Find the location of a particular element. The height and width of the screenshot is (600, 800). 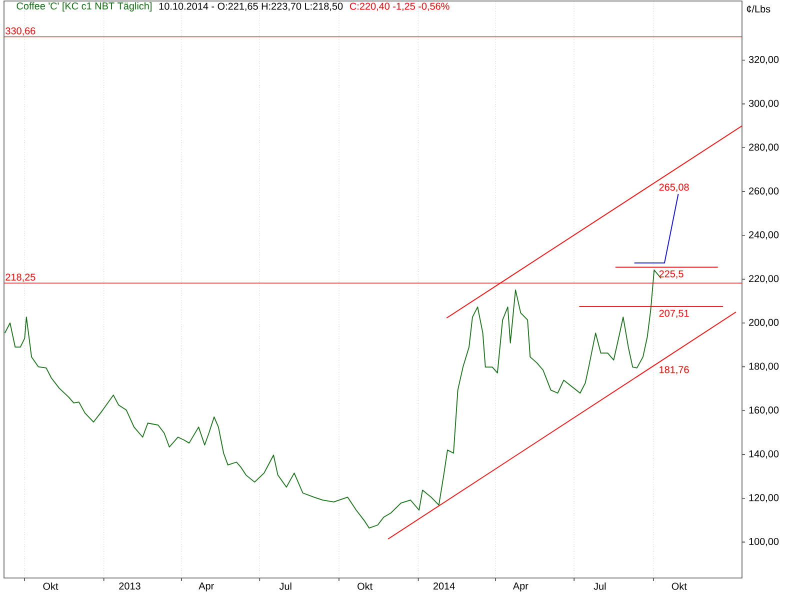

annotation: 207,51 is located at coordinates (674, 314).